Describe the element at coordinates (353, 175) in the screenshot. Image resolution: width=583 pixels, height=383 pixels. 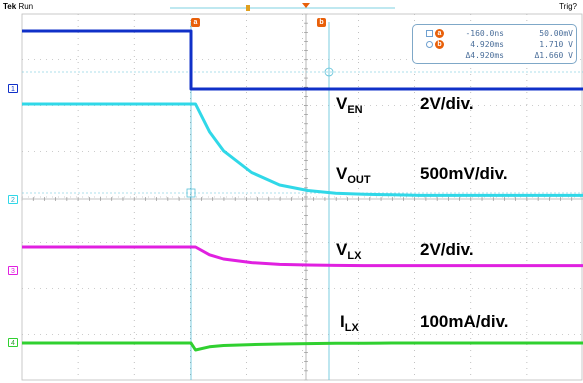
I see `signal-label-vout: VOUT` at that location.